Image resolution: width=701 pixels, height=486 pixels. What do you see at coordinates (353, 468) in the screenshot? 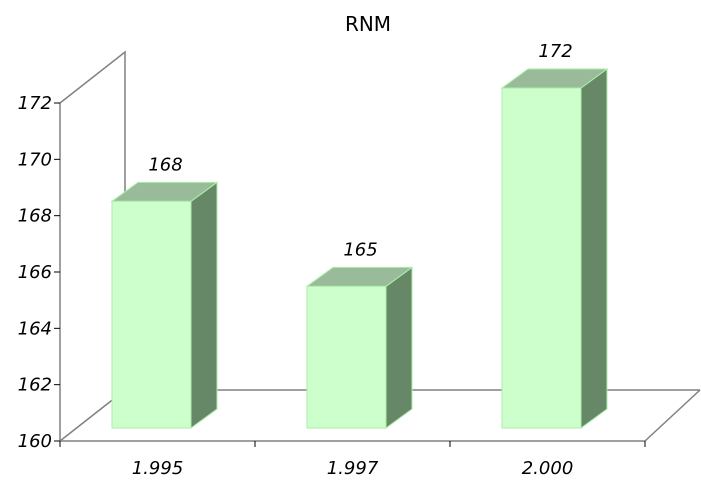
I see `x-tick-label: 1.997` at bounding box center [353, 468].